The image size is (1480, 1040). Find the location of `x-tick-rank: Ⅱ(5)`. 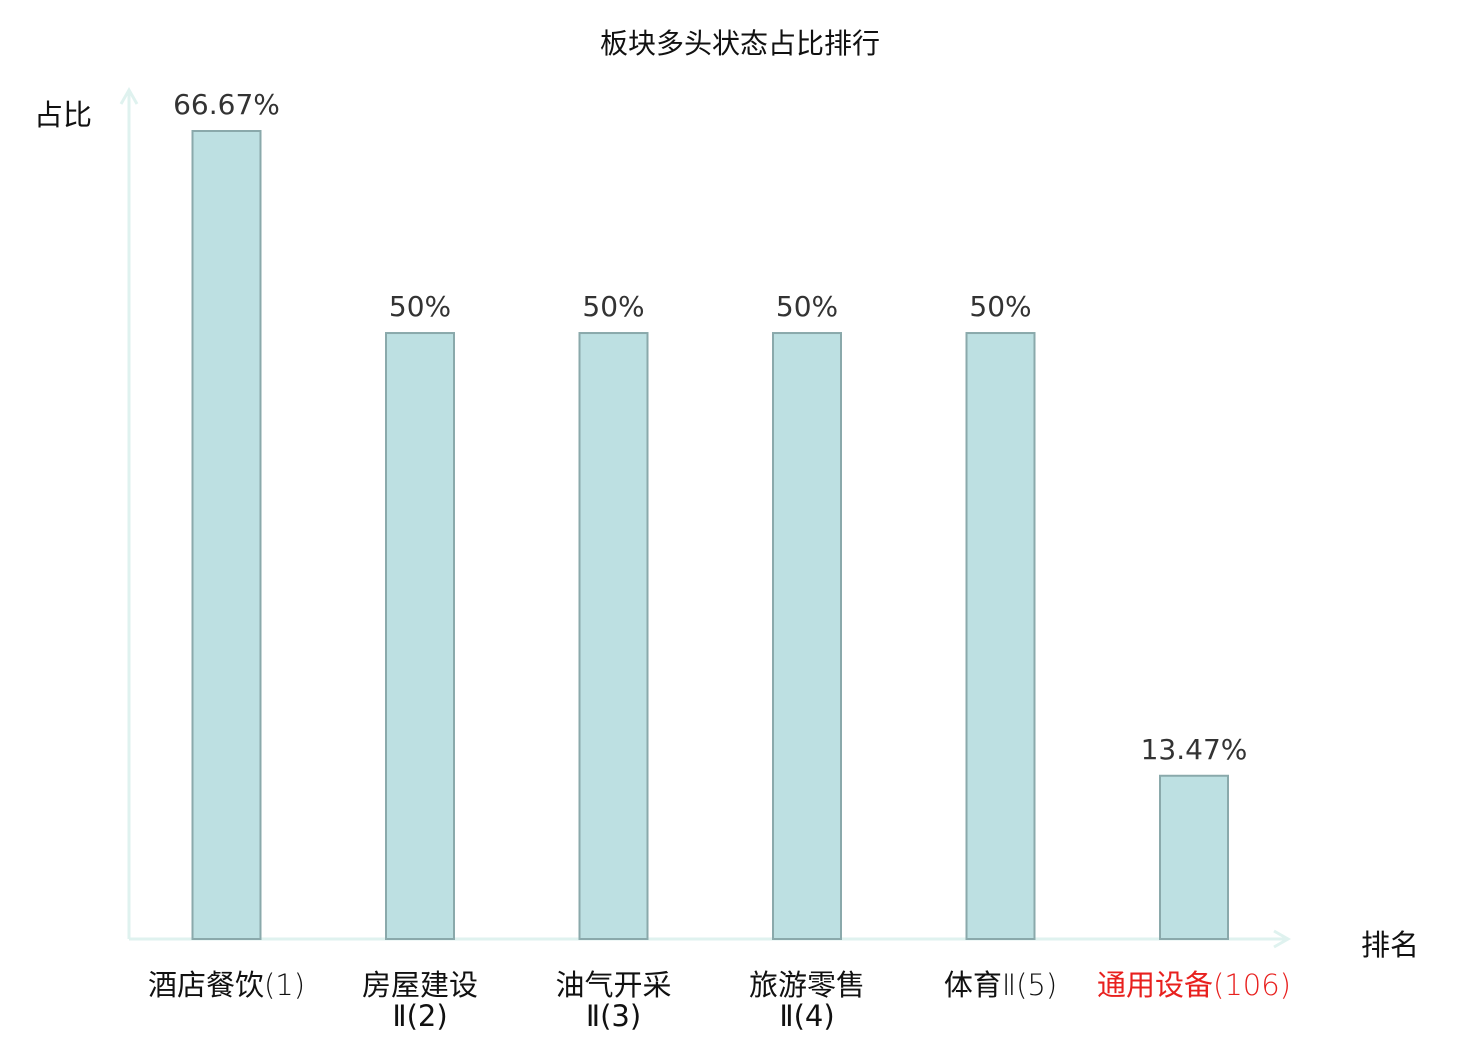

x-tick-rank: Ⅱ(5) is located at coordinates (1029, 985).